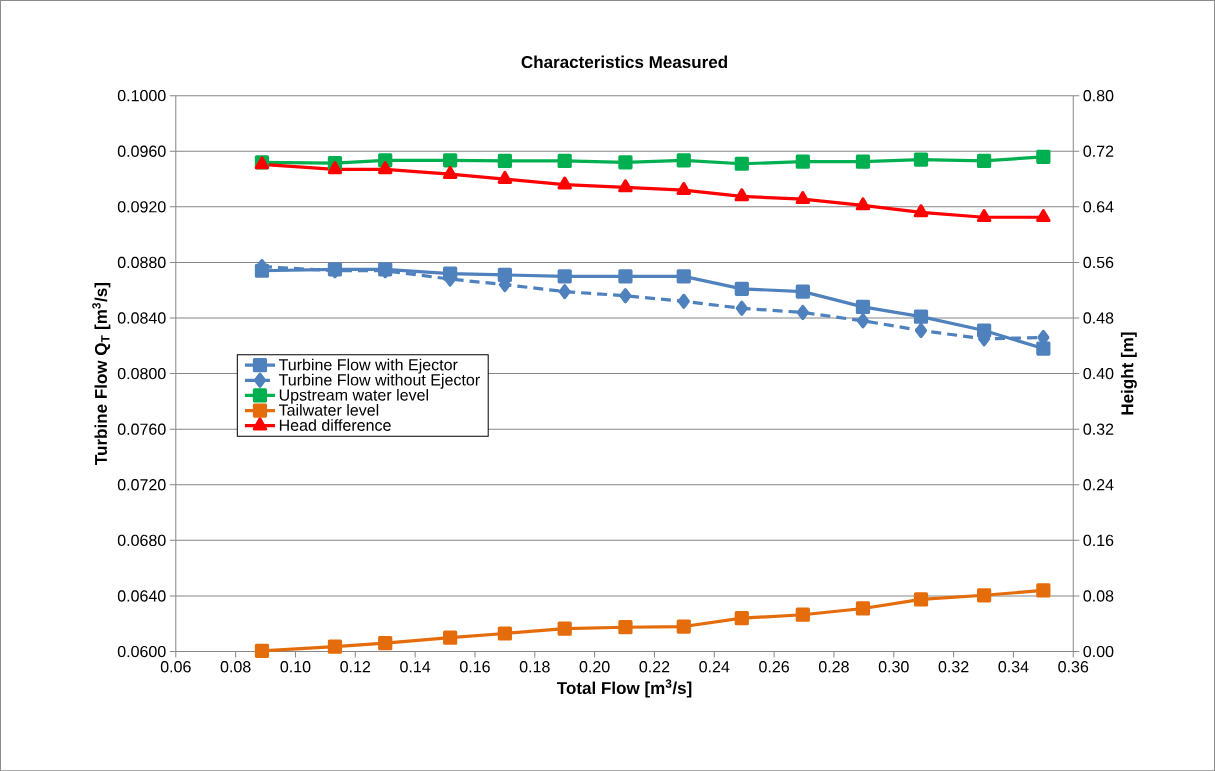 Image resolution: width=1215 pixels, height=771 pixels. What do you see at coordinates (141, 484) in the screenshot?
I see `y-tick-label: 0.0720` at bounding box center [141, 484].